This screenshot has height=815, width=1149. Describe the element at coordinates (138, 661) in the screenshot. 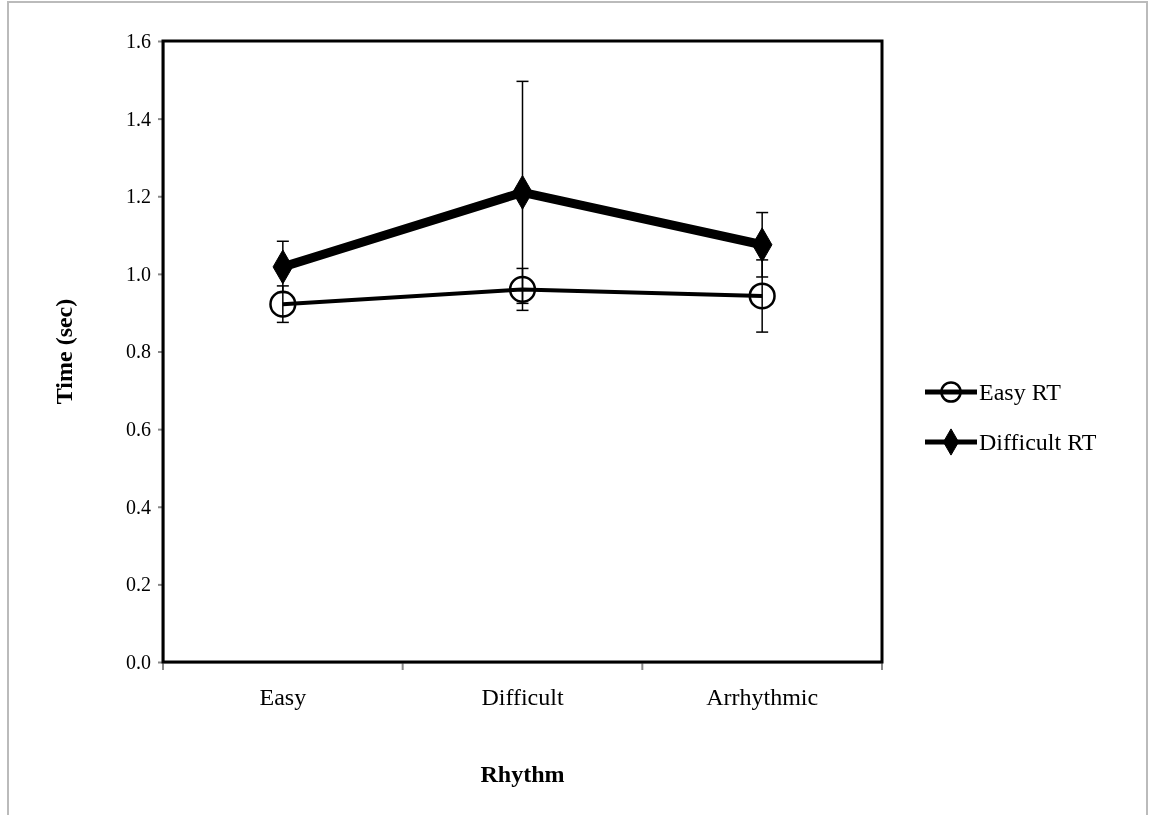

I see `y-tick-label: 0.0` at that location.